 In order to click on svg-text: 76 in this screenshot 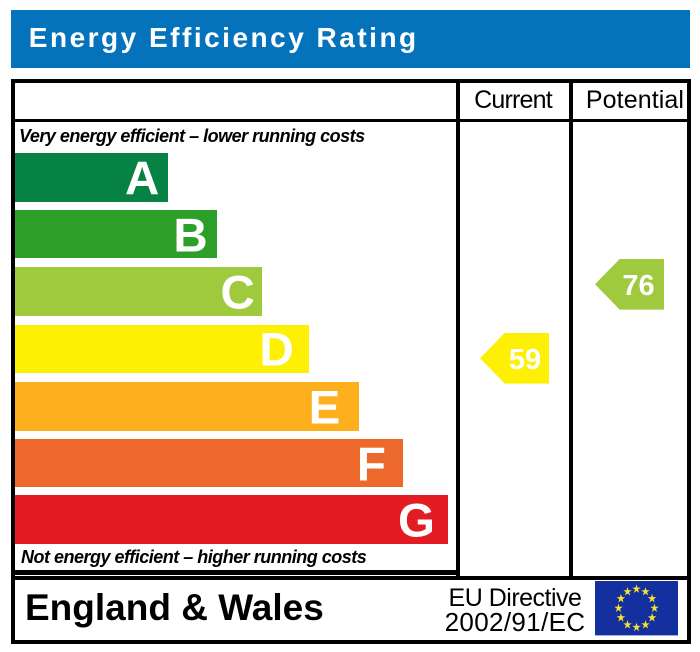, I will do `click(638, 286)`.